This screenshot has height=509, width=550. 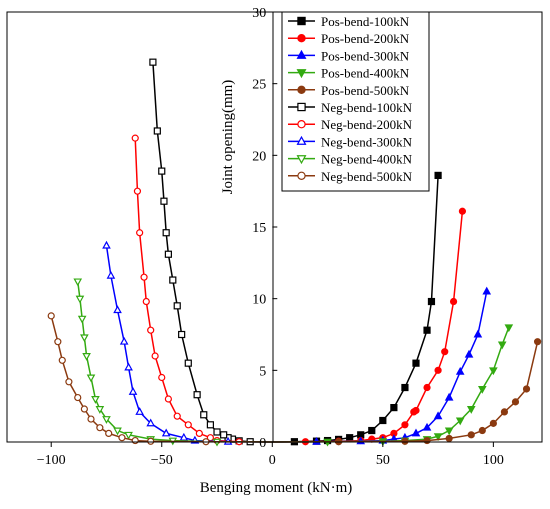 What do you see at coordinates (349, 21) in the screenshot?
I see `legend-item: Pos-bend-100kN` at bounding box center [349, 21].